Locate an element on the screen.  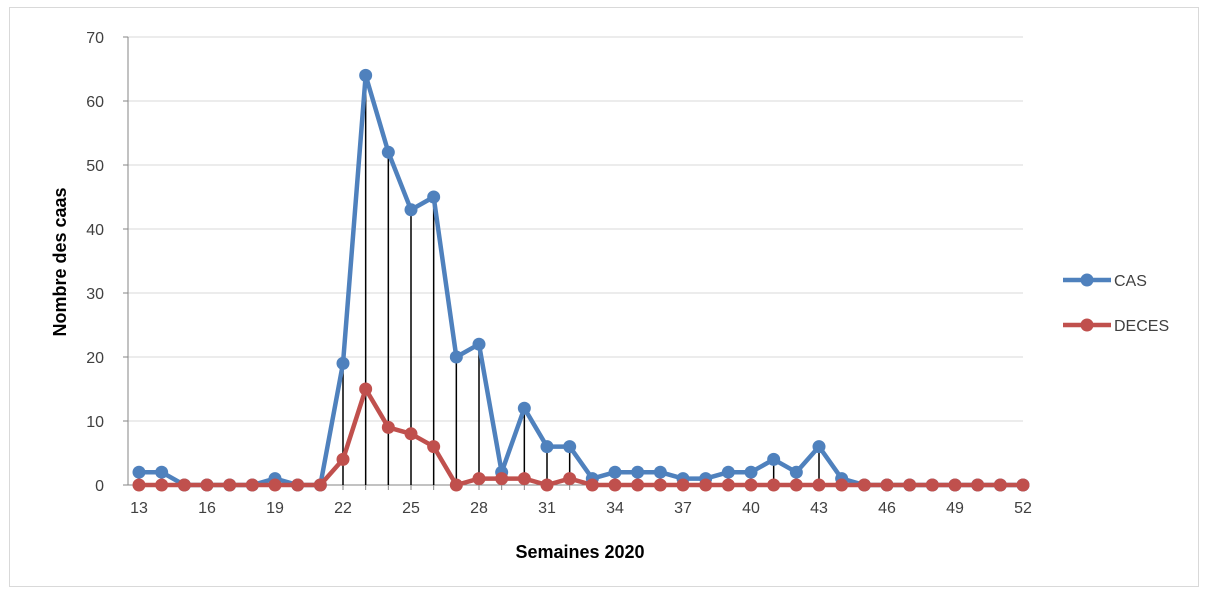
x-tick-label: 31 is located at coordinates (547, 508).